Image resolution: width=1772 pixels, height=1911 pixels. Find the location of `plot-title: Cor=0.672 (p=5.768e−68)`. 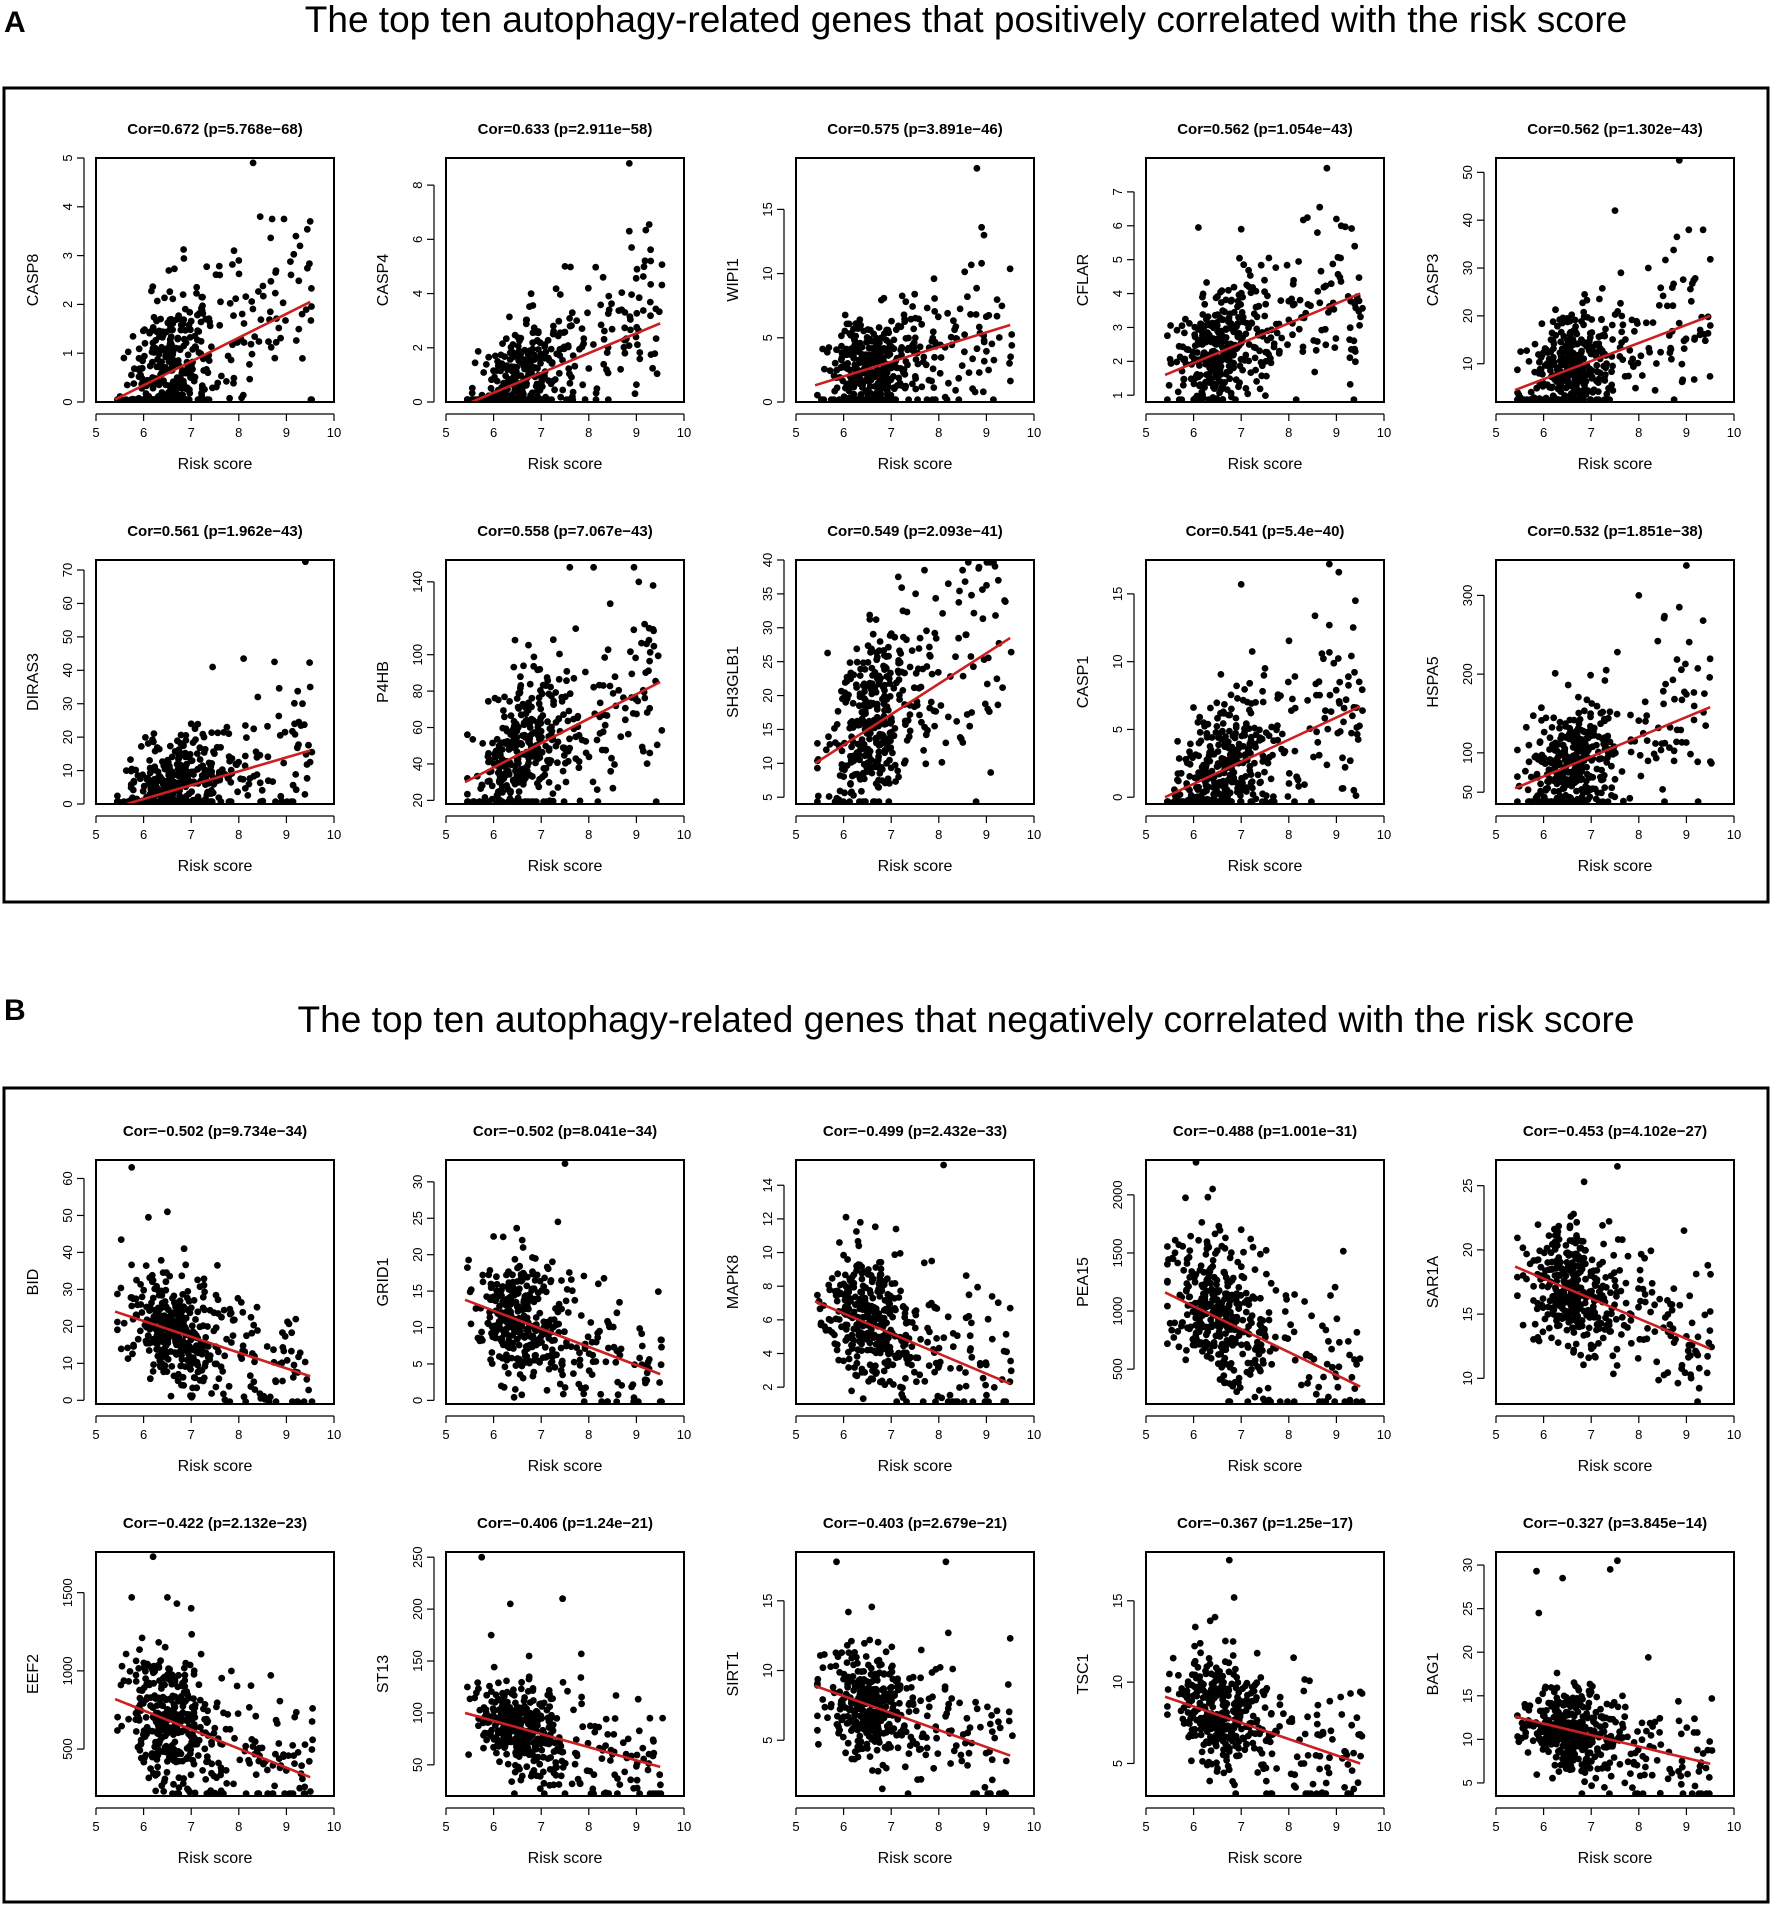

plot-title: Cor=0.672 (p=5.768e−68) is located at coordinates (215, 129).